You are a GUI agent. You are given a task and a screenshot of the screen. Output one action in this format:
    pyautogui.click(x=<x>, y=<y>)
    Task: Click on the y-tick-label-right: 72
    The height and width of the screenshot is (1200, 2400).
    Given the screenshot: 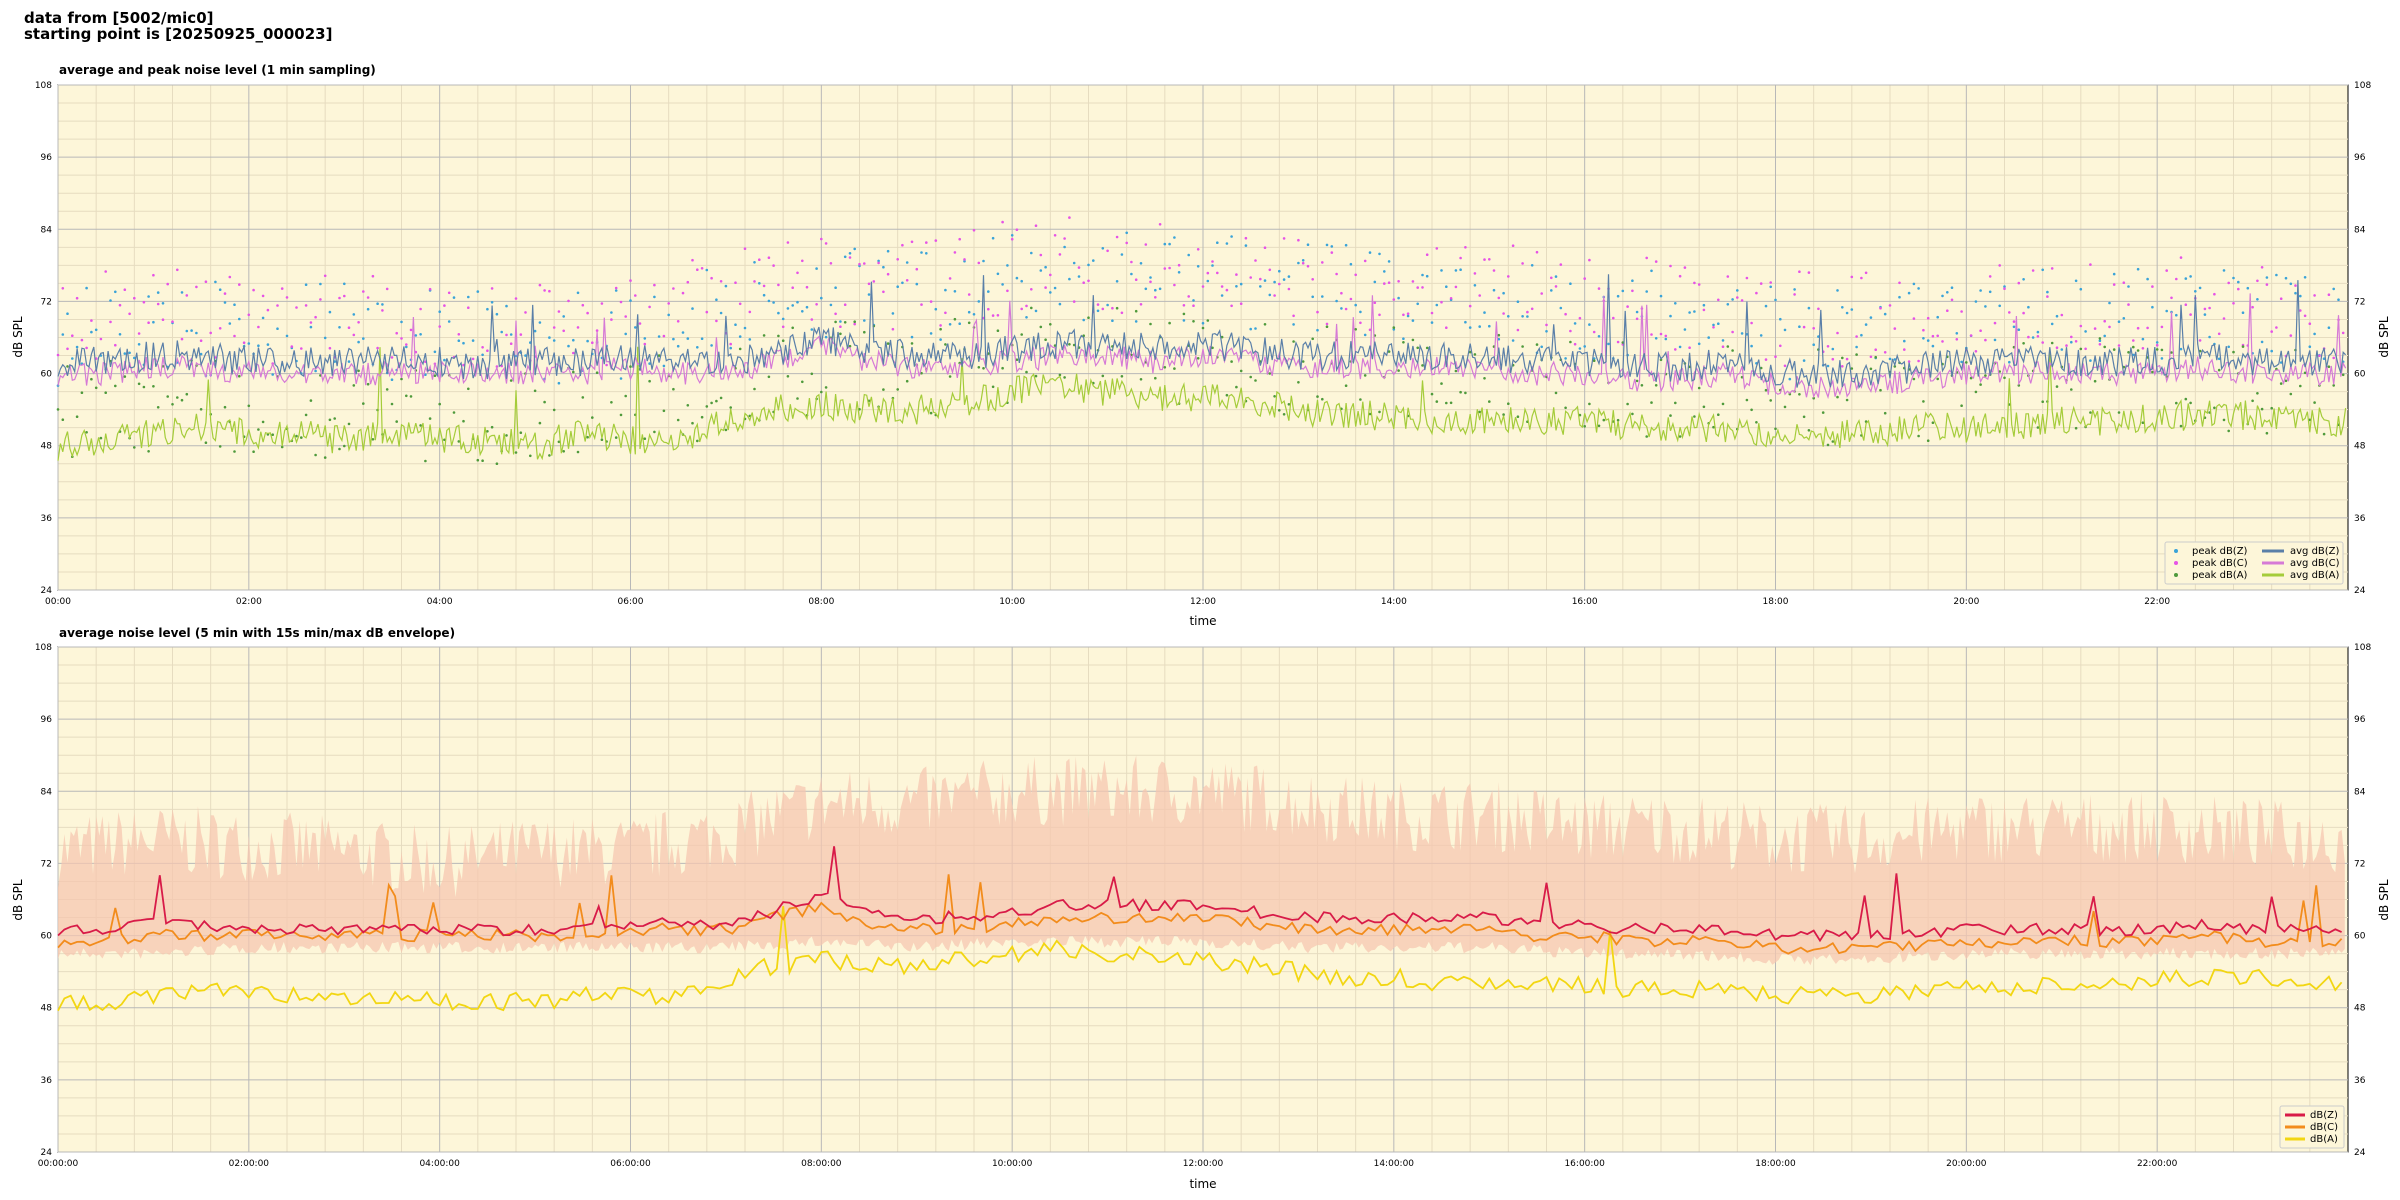 What is the action you would take?
    pyautogui.click(x=2359, y=302)
    